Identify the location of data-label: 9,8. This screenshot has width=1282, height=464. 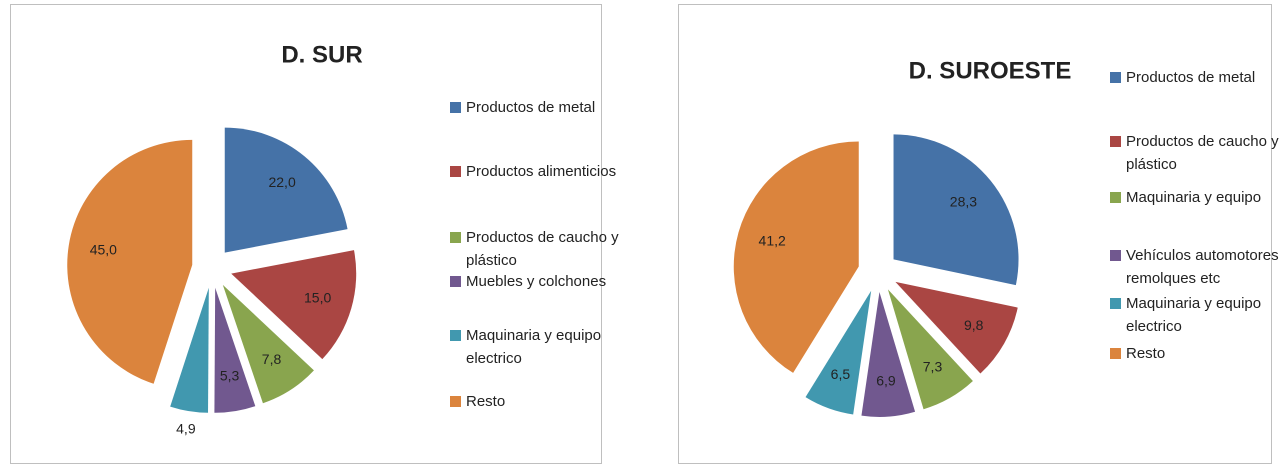
(974, 325).